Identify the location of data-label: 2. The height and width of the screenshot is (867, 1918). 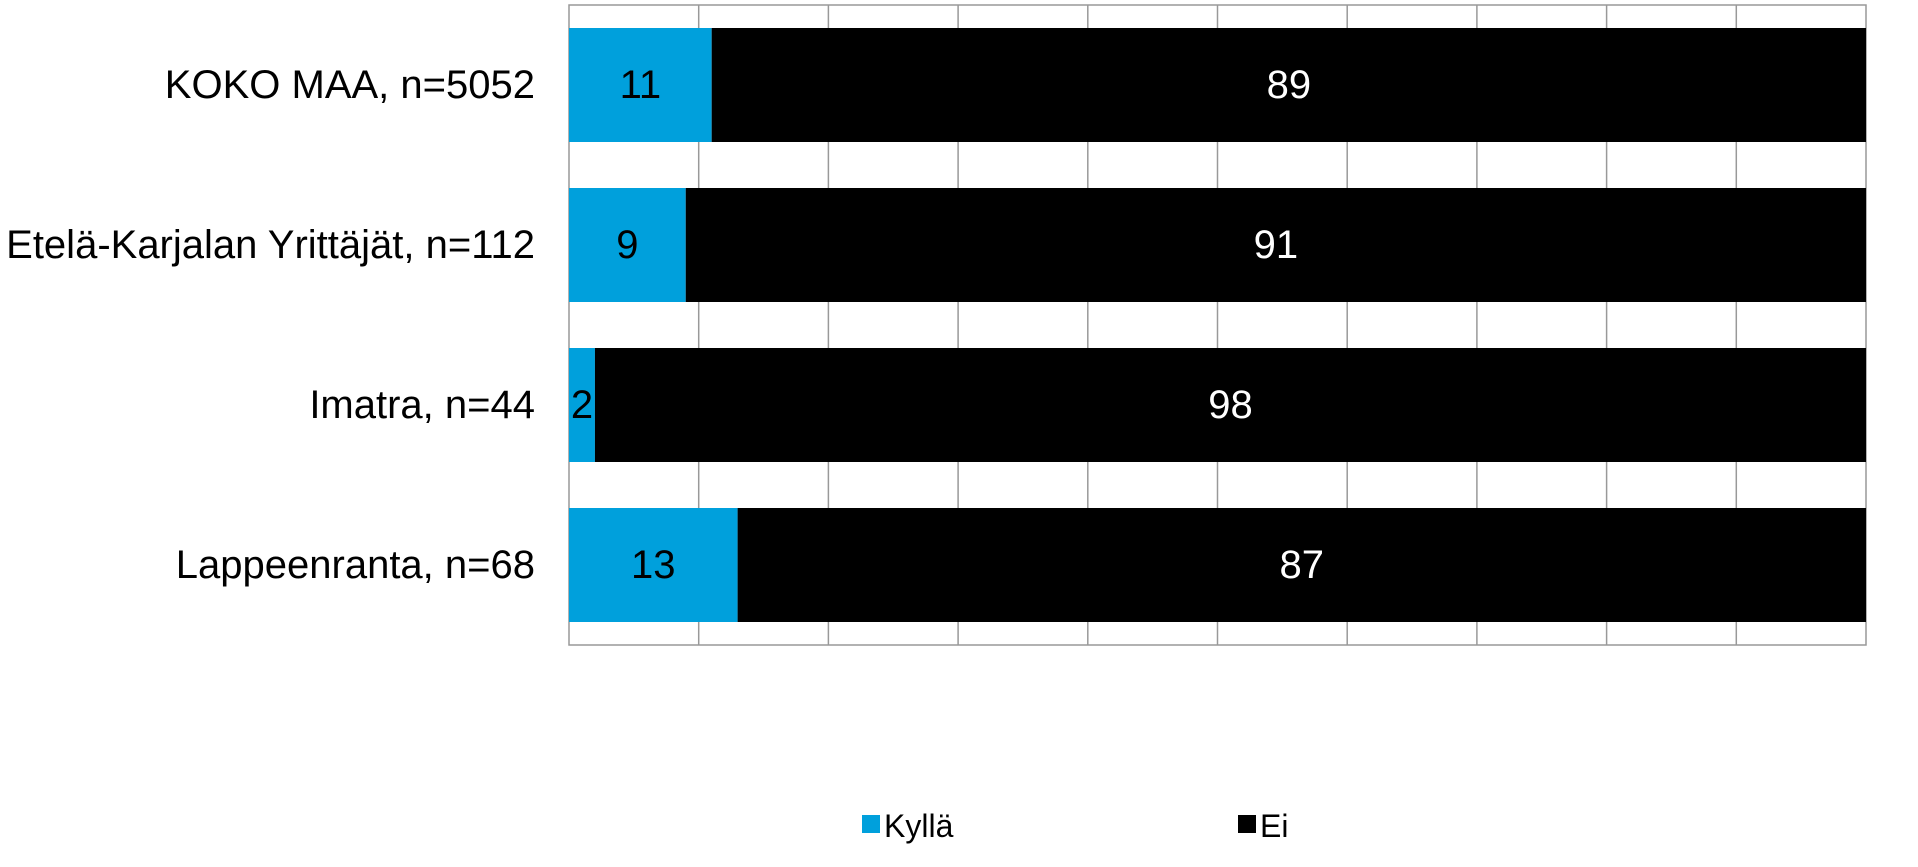
(582, 405).